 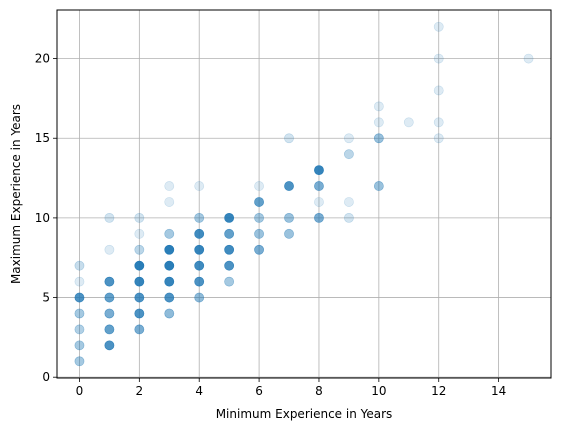 What do you see at coordinates (16, 194) in the screenshot?
I see `y-axis-label: Maximum Experience in Years` at bounding box center [16, 194].